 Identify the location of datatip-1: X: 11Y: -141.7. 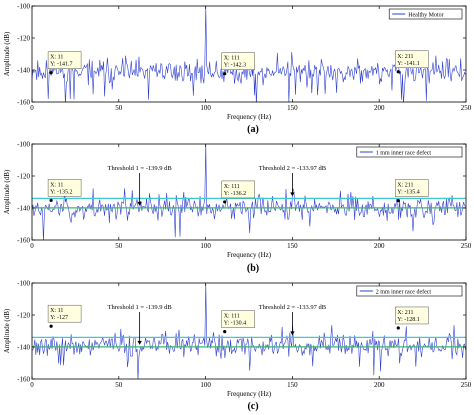
(64, 63).